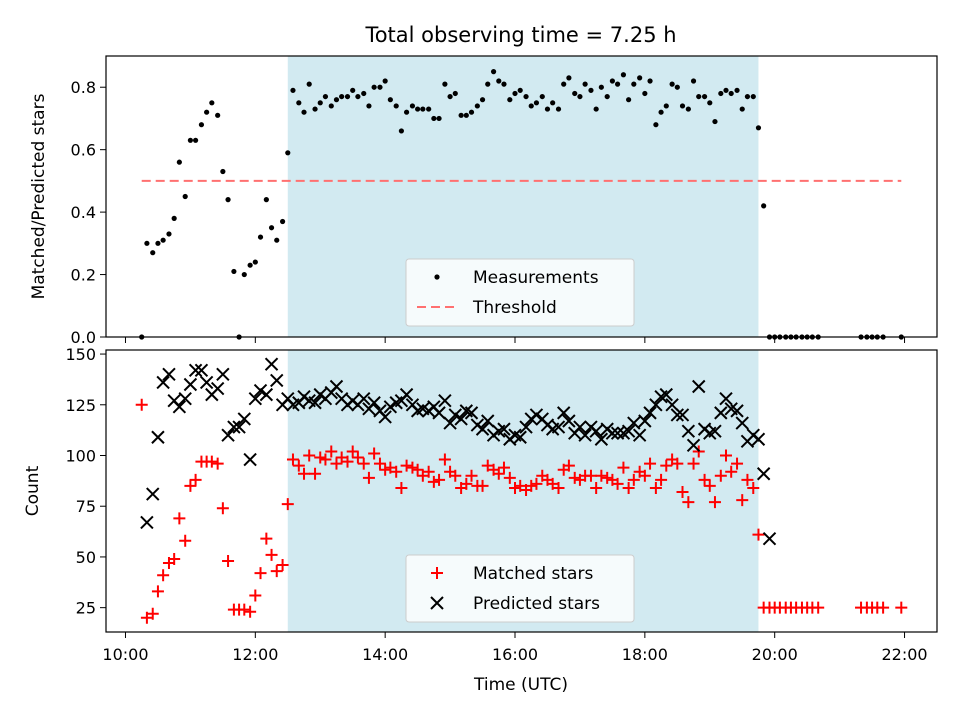  I want to click on y-tick-label: 0.6, so click(83, 150).